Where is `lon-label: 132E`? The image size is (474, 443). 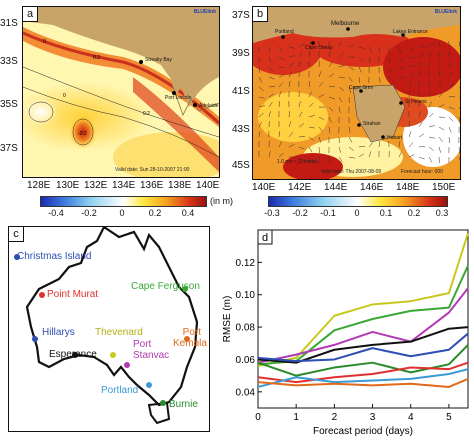 lon-label: 132E is located at coordinates (95, 185).